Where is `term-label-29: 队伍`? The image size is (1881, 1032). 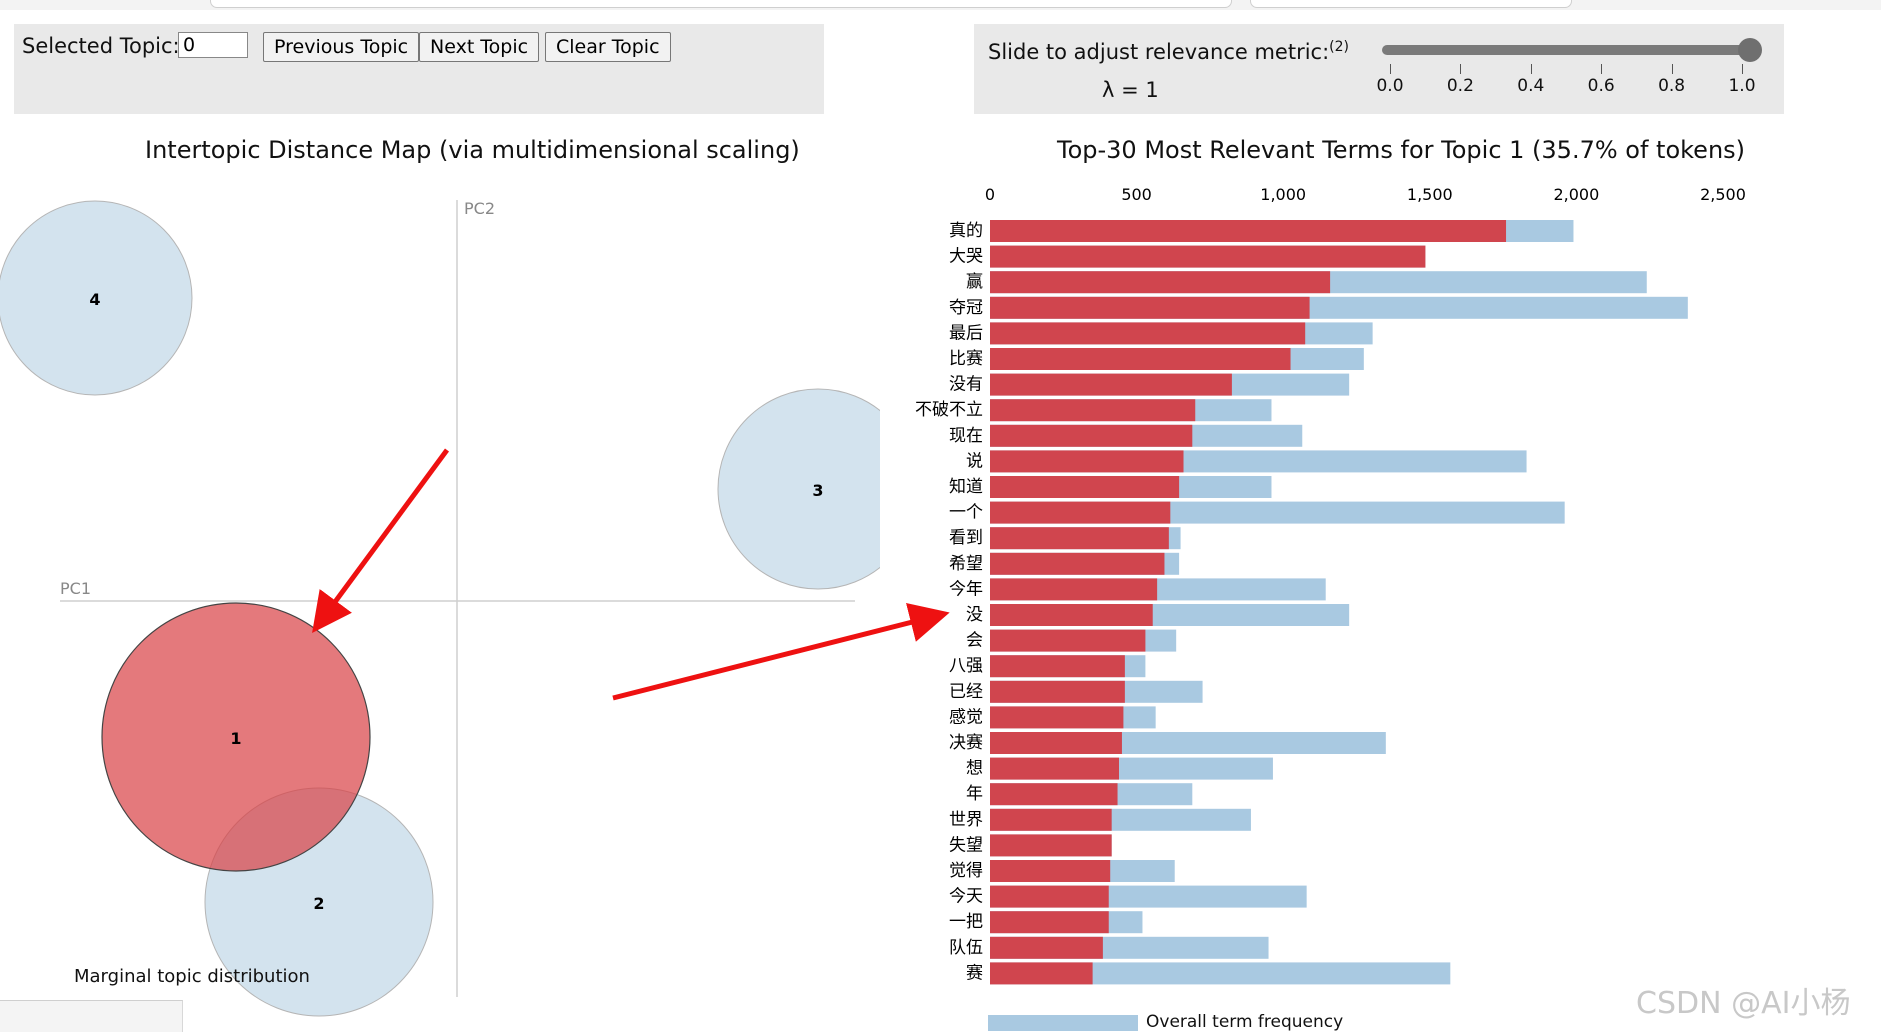 term-label-29: 队伍 is located at coordinates (966, 948).